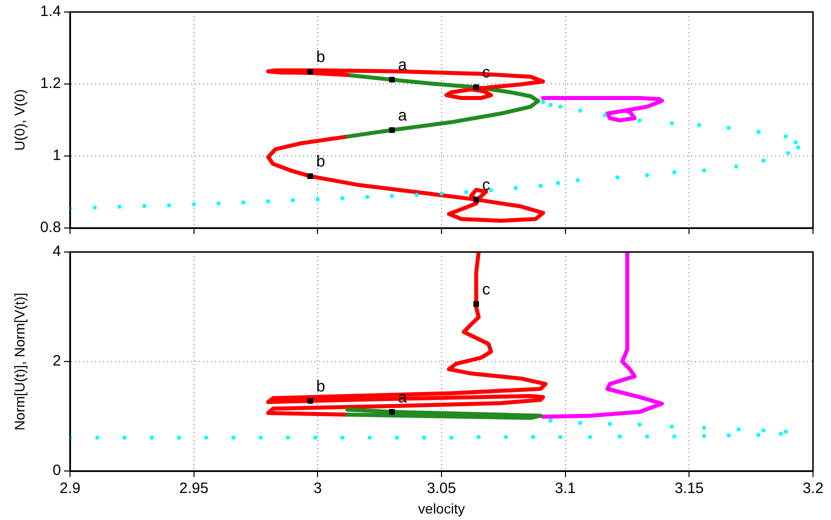 The height and width of the screenshot is (520, 831). Describe the element at coordinates (56, 361) in the screenshot. I see `y-tick-label: 2` at that location.